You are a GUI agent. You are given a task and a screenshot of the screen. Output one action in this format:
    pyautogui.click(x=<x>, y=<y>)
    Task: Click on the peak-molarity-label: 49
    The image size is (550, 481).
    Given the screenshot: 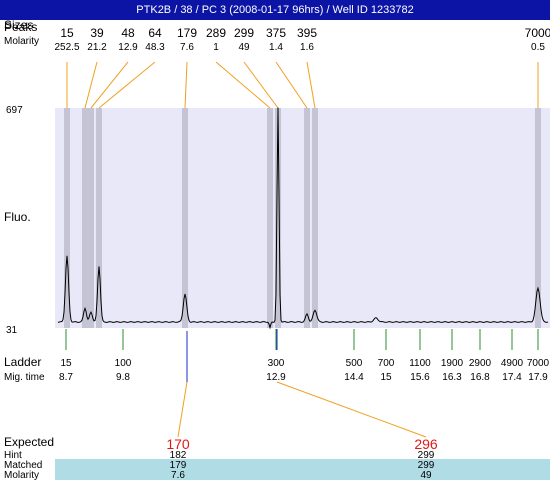 What is the action you would take?
    pyautogui.click(x=244, y=47)
    